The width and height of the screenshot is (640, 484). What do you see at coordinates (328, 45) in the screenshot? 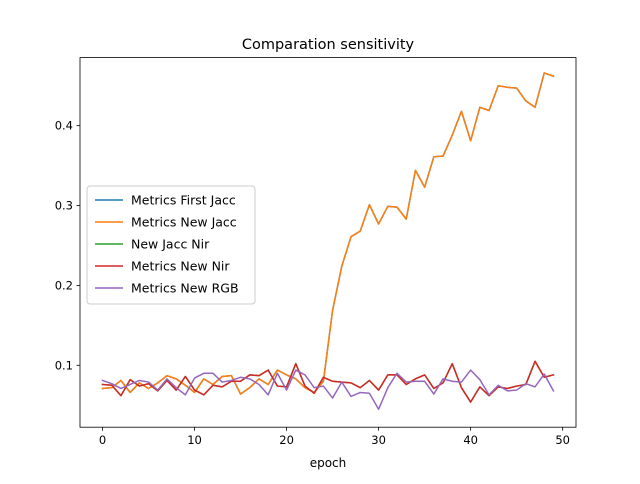
I see `chart-title: Comparation sensitivity` at bounding box center [328, 45].